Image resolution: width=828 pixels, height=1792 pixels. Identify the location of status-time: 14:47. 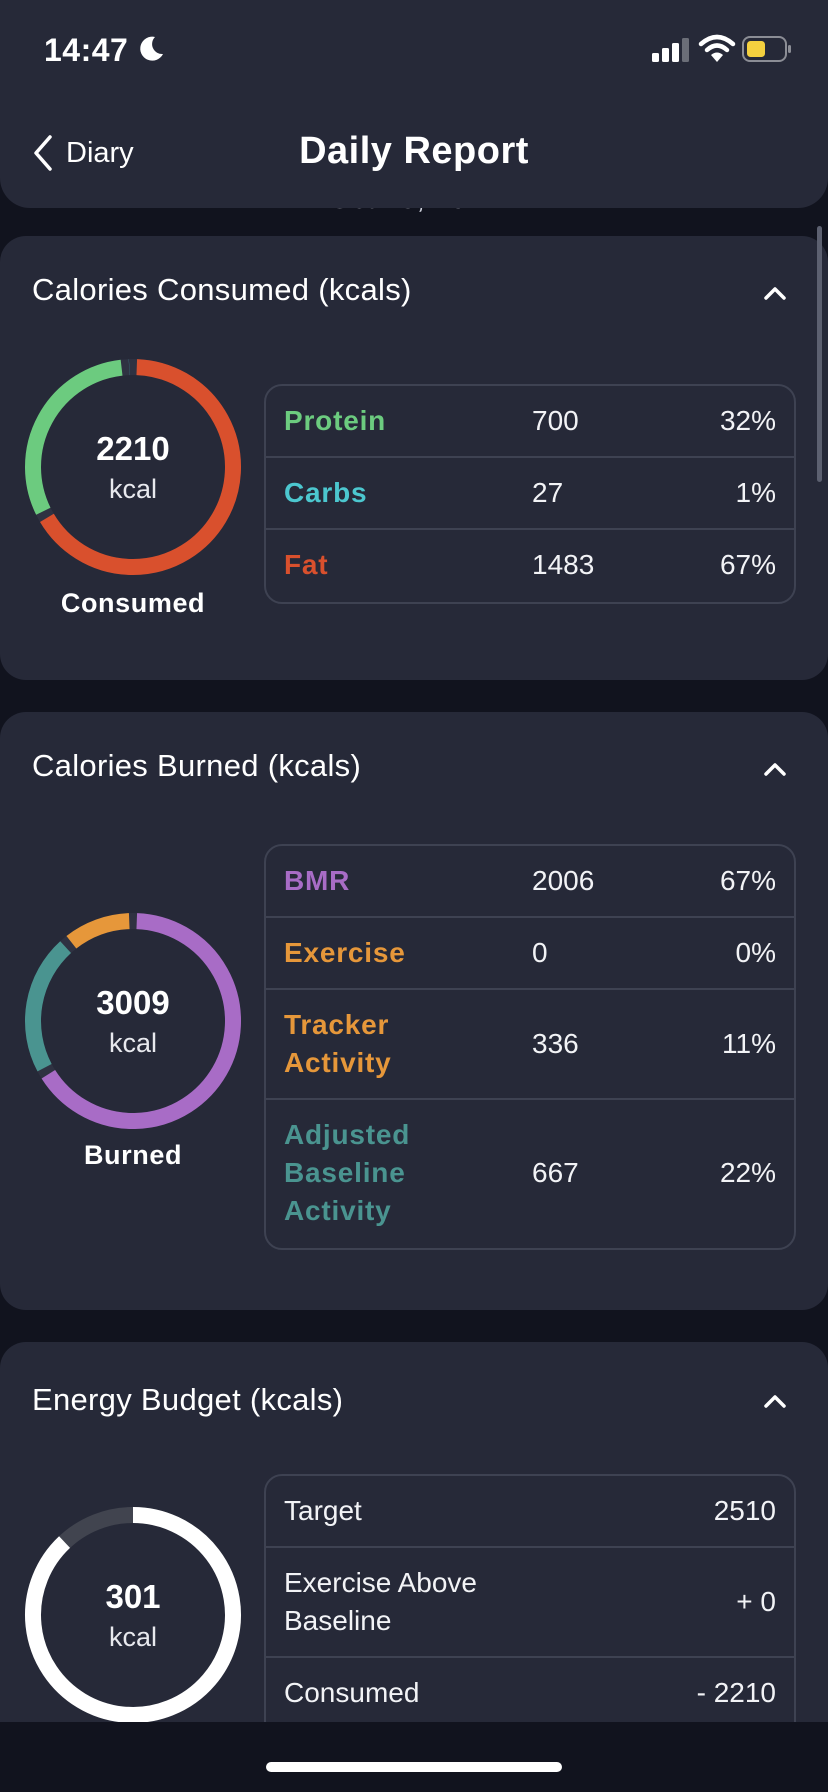
(86, 50).